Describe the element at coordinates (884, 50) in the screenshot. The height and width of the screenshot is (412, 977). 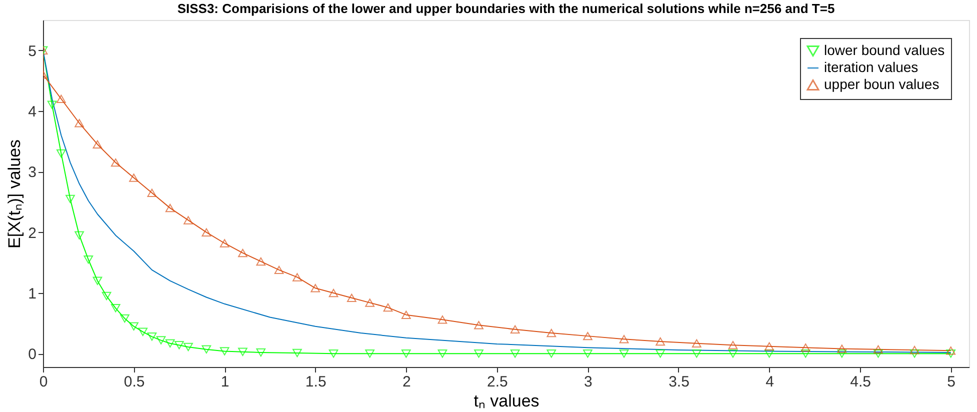
I see `legend-label: lower bound values` at that location.